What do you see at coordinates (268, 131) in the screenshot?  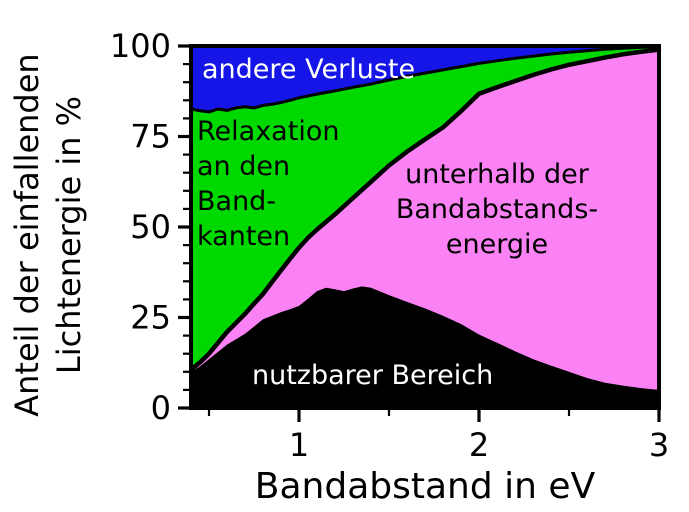 I see `area-label-relaxation: Relaxation` at bounding box center [268, 131].